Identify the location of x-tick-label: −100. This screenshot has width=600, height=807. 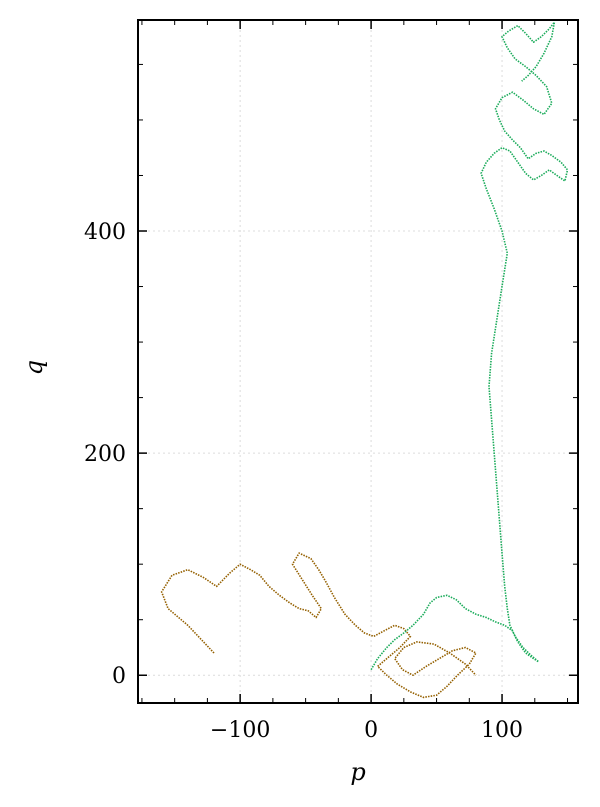
(240, 730).